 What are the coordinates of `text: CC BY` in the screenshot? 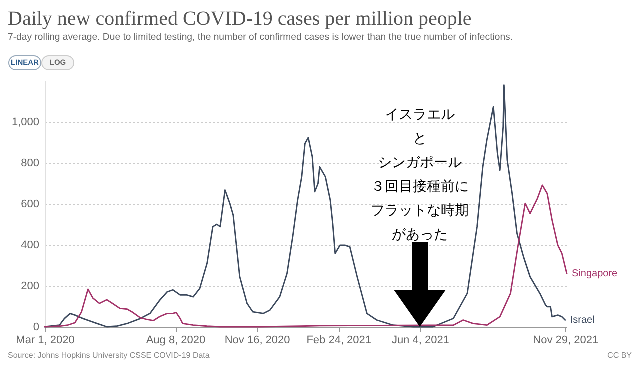 It's located at (620, 355).